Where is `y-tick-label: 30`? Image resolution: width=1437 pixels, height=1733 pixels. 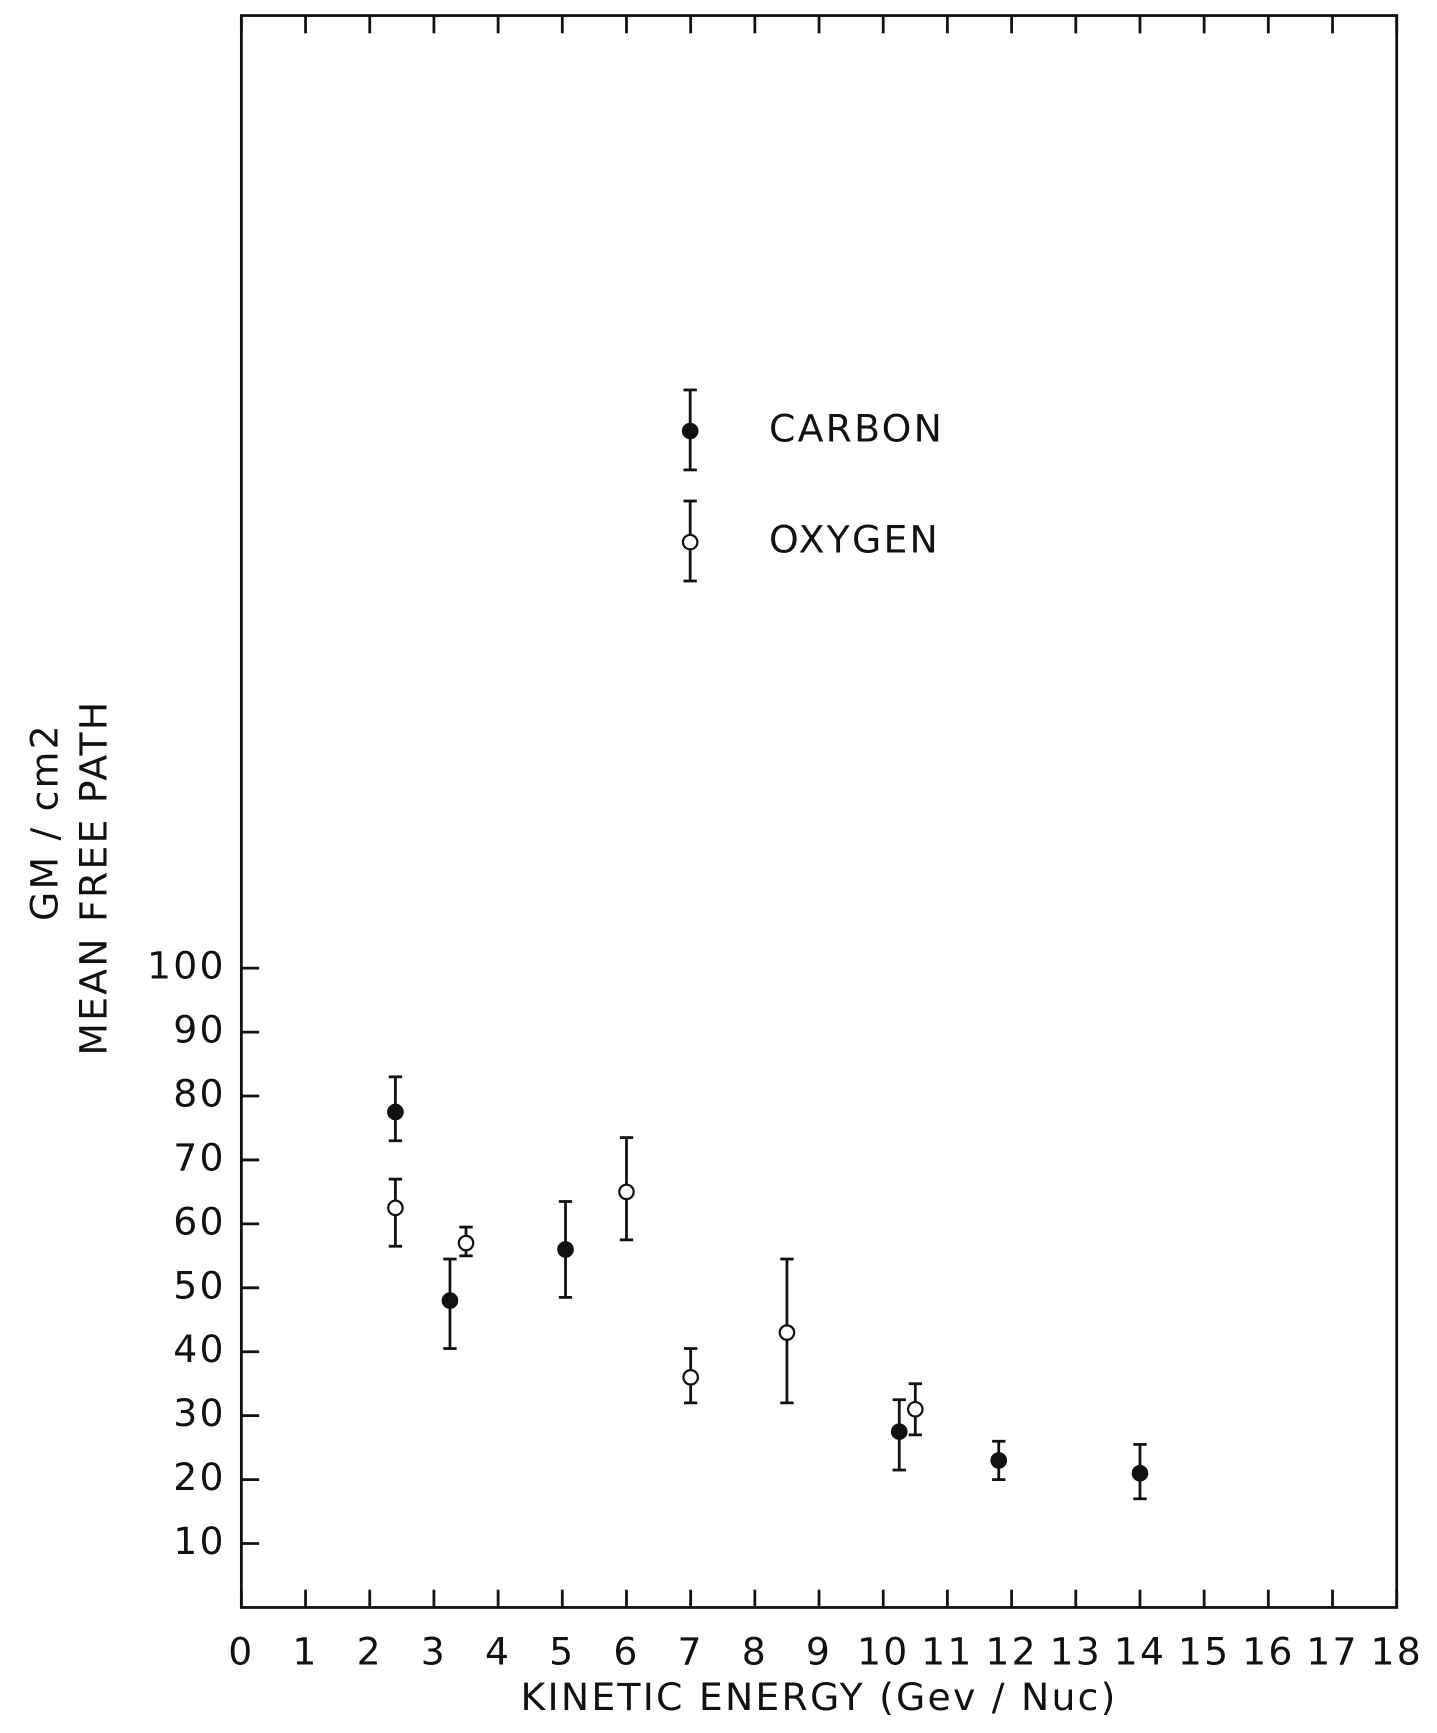
y-tick-label: 30 is located at coordinates (199, 1413).